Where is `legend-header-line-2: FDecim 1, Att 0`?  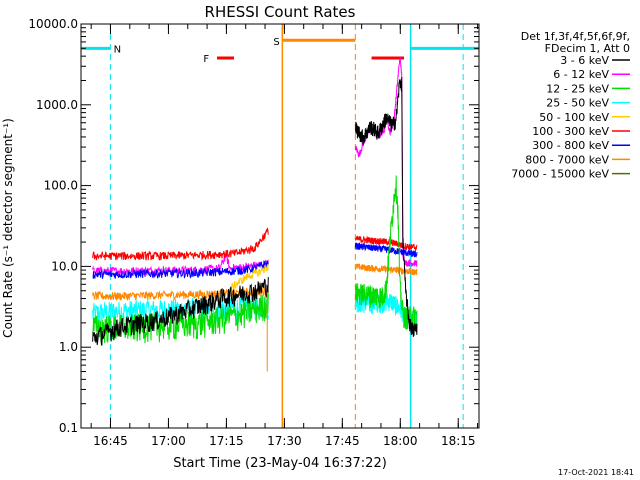 legend-header-line-2: FDecim 1, Att 0 is located at coordinates (587, 48).